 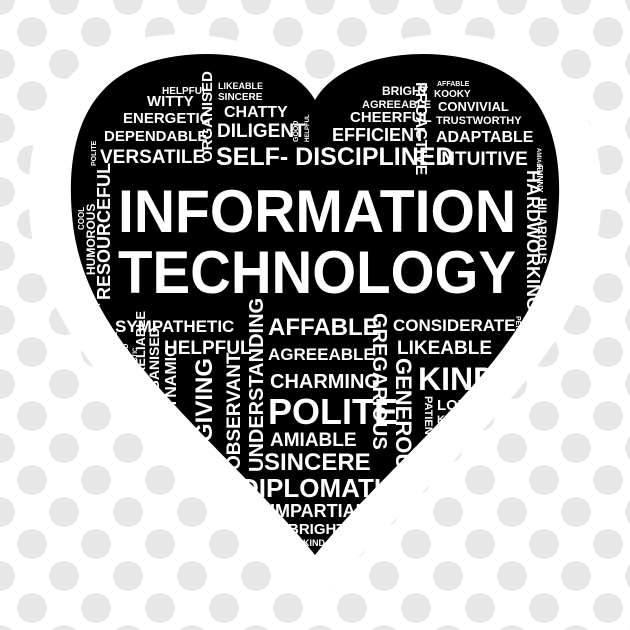 I want to click on word-agreeable: AGREEABLE, so click(x=396, y=105).